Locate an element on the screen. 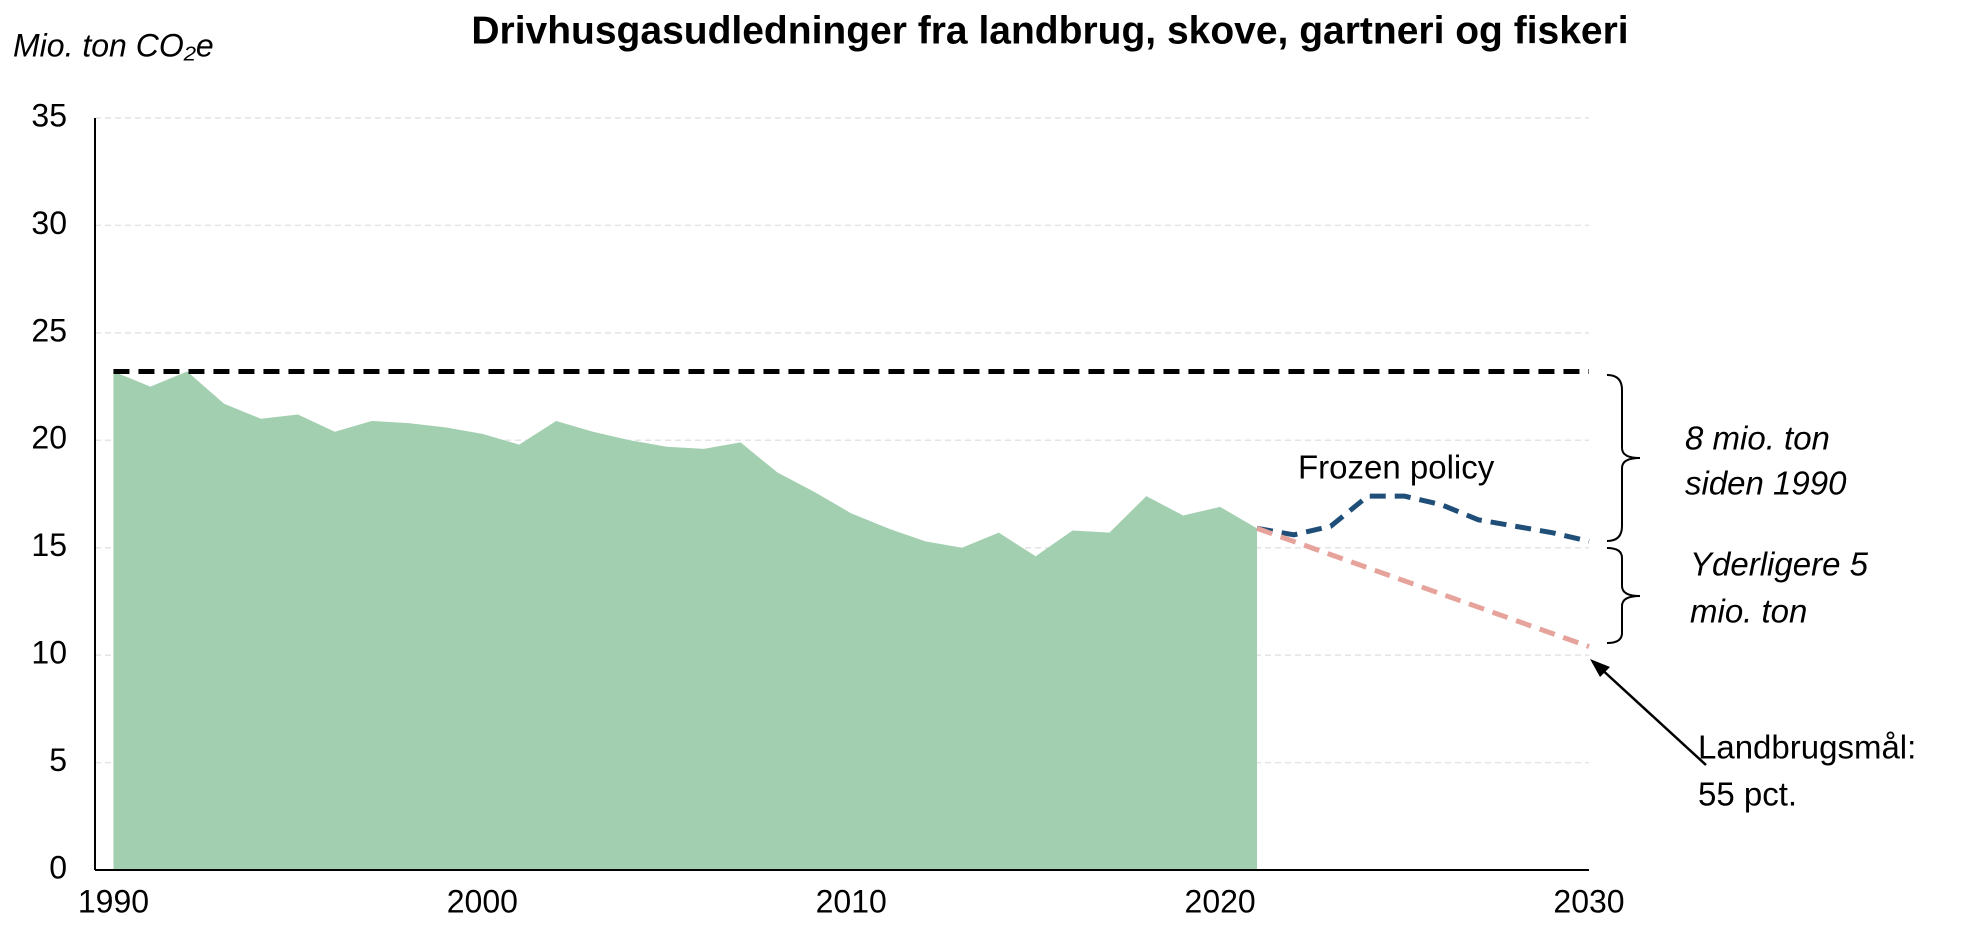  y-tick-label: 15 is located at coordinates (49, 545).